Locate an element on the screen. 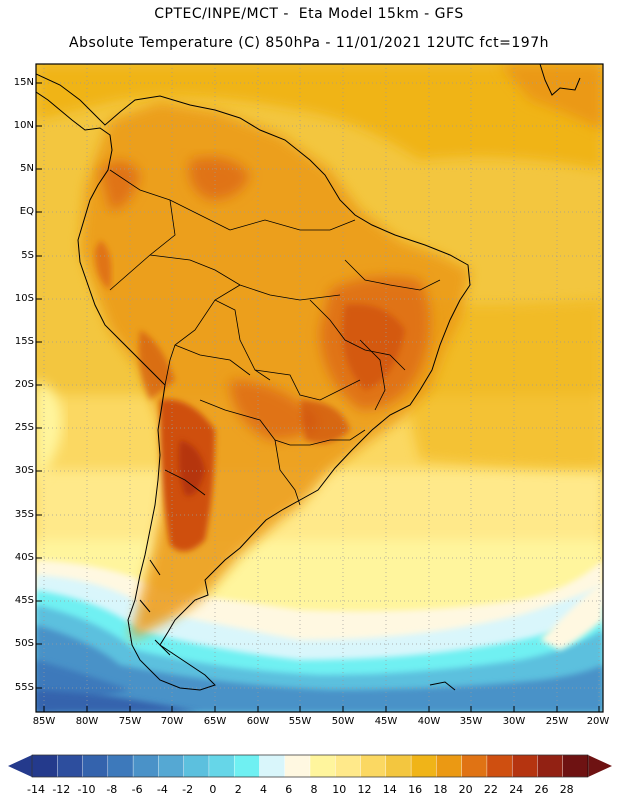  lat-label: 40S is located at coordinates (24, 557).